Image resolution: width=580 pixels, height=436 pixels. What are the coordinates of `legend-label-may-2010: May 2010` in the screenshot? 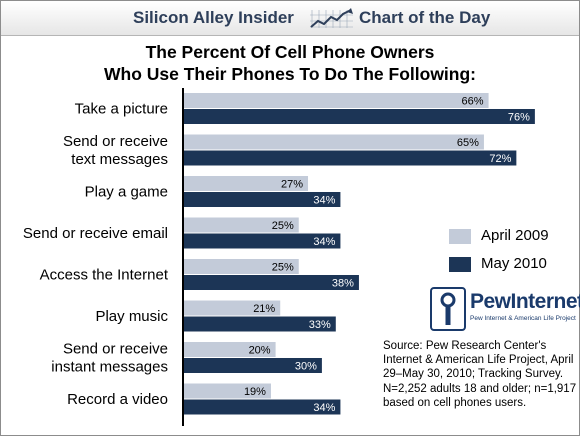 It's located at (514, 263).